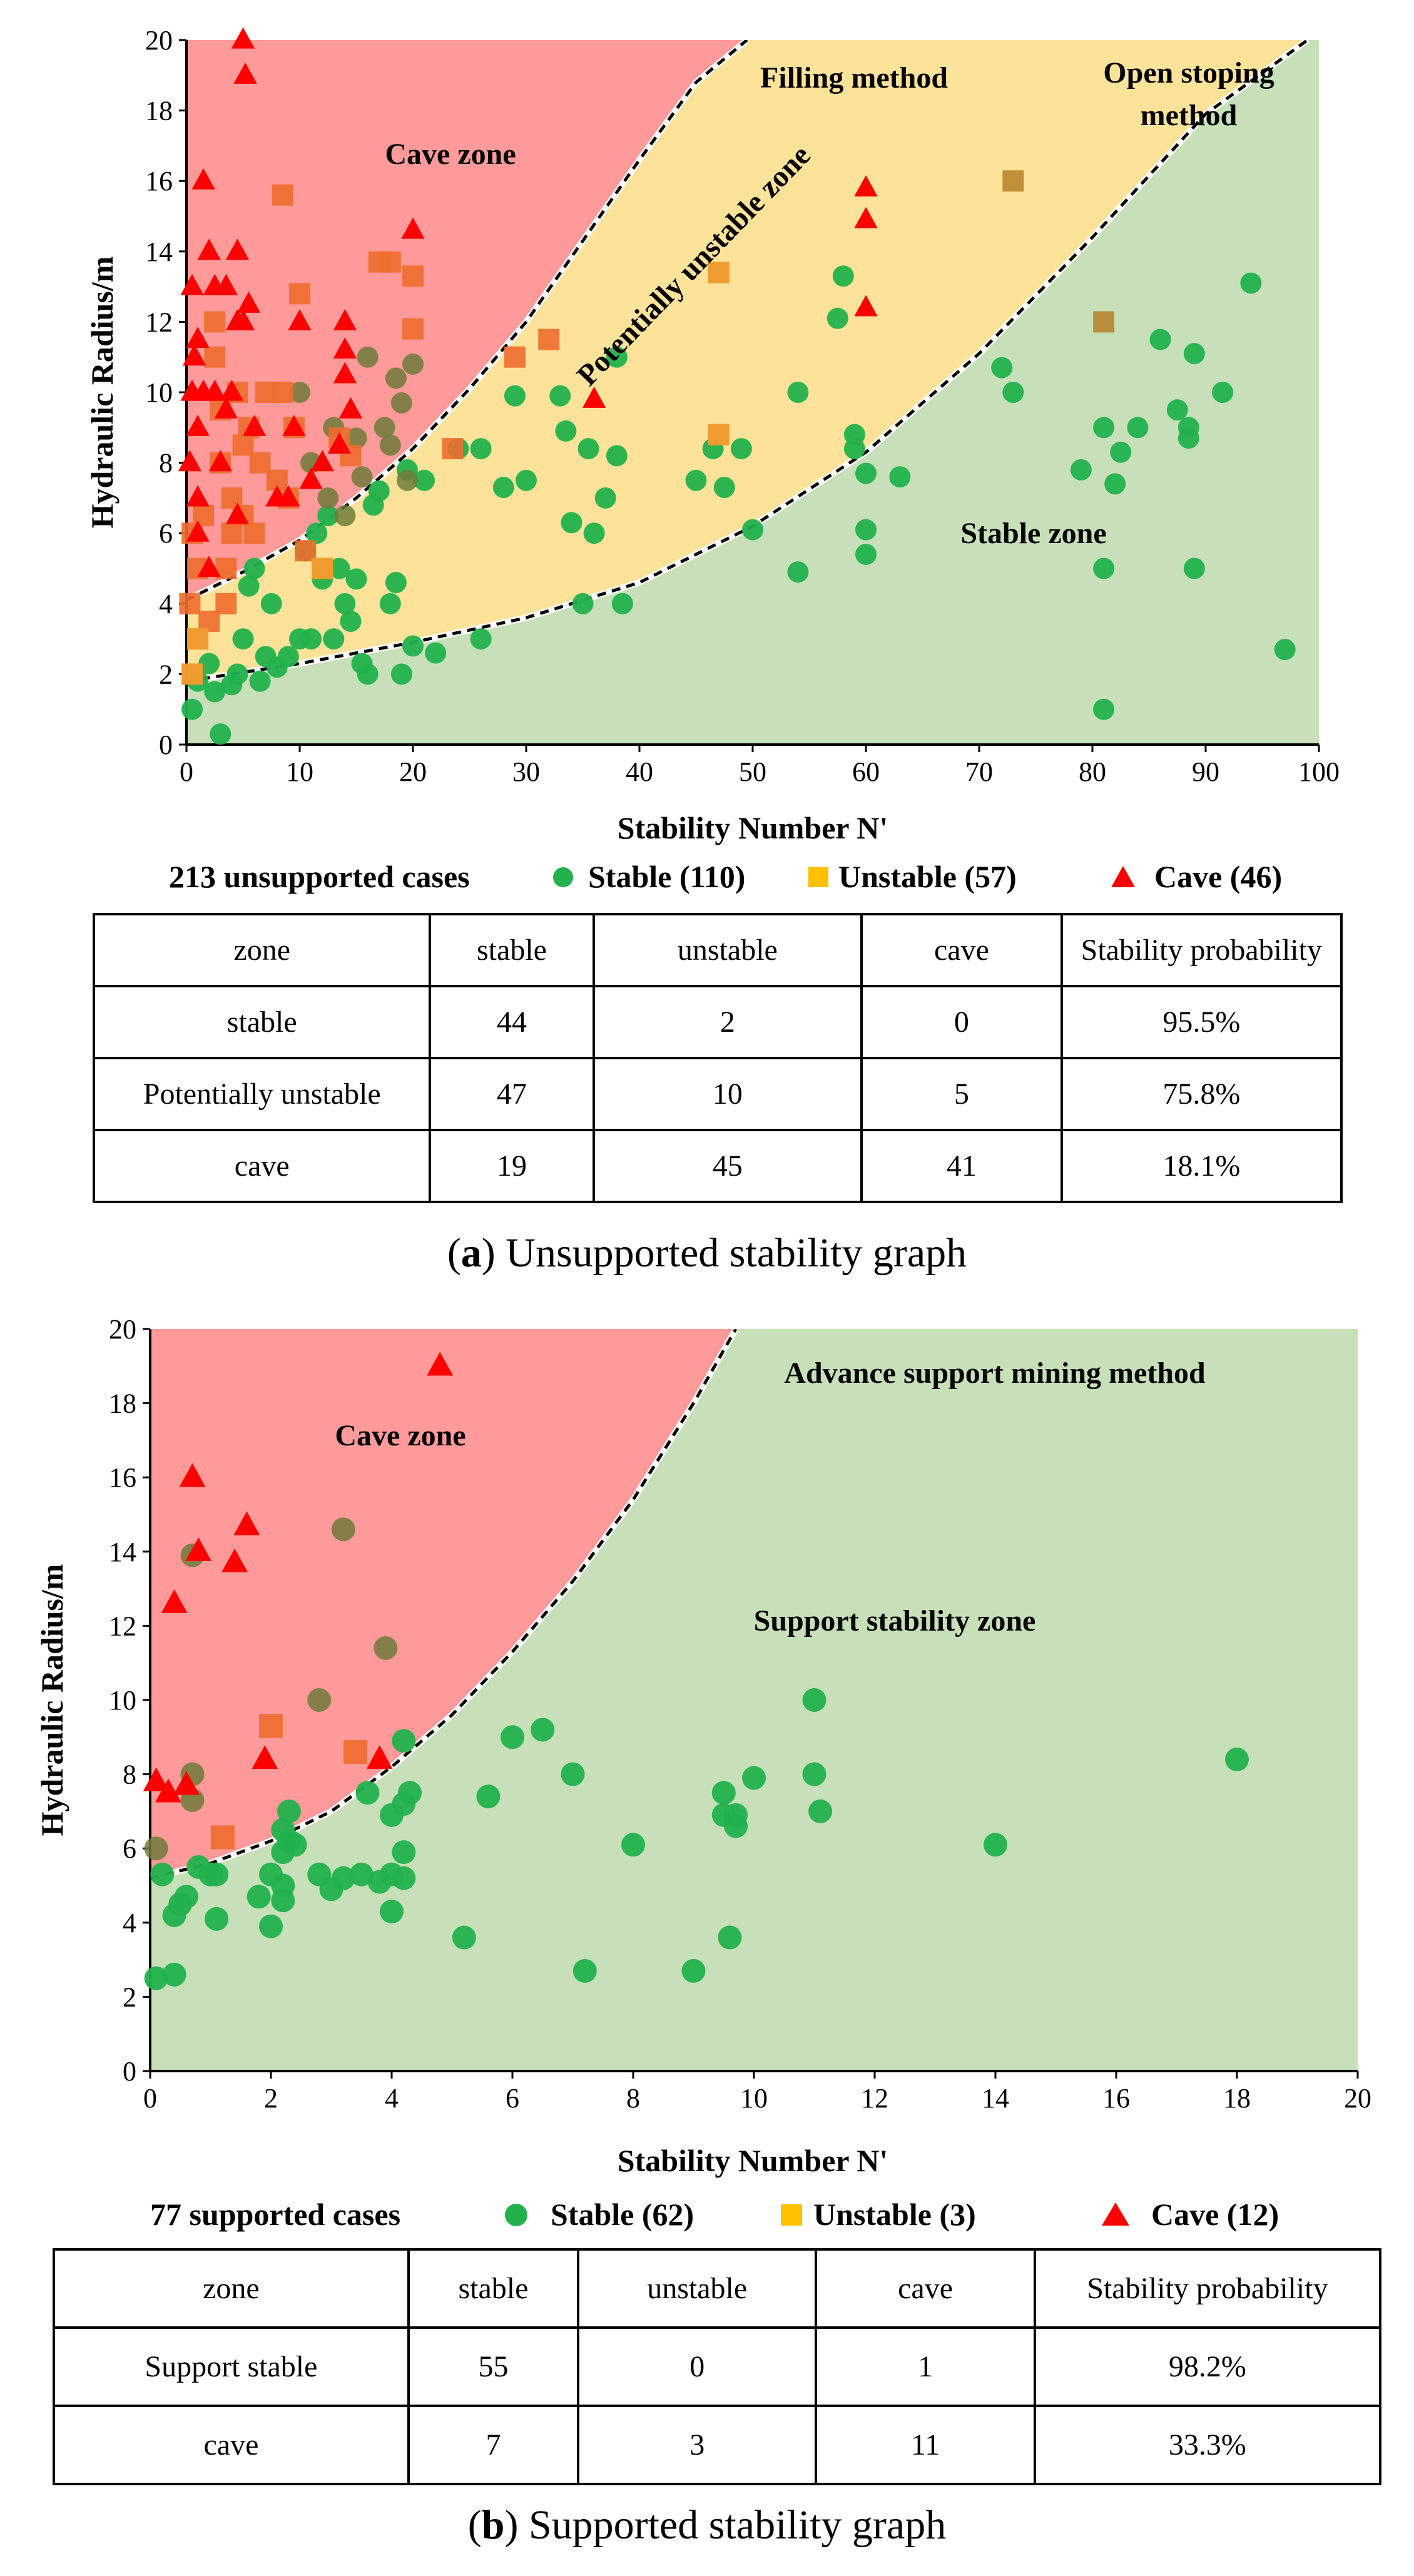 The width and height of the screenshot is (1414, 2576). What do you see at coordinates (450, 155) in the screenshot?
I see `cave-zone-label: Cave zone` at bounding box center [450, 155].